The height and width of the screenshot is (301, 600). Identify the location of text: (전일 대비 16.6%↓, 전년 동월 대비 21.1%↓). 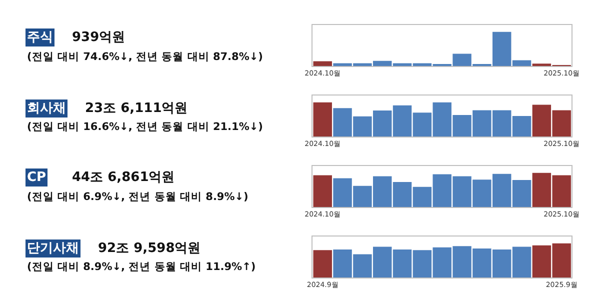
(145, 127).